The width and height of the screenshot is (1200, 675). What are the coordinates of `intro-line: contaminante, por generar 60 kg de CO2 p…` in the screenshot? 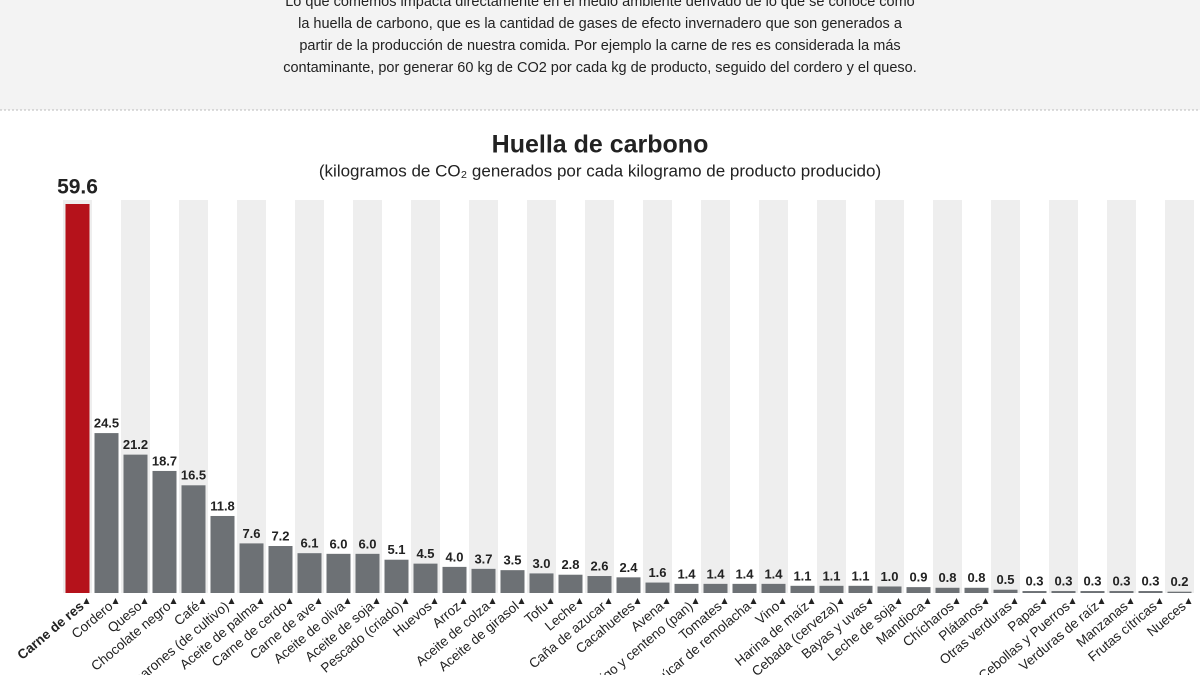 It's located at (600, 68).